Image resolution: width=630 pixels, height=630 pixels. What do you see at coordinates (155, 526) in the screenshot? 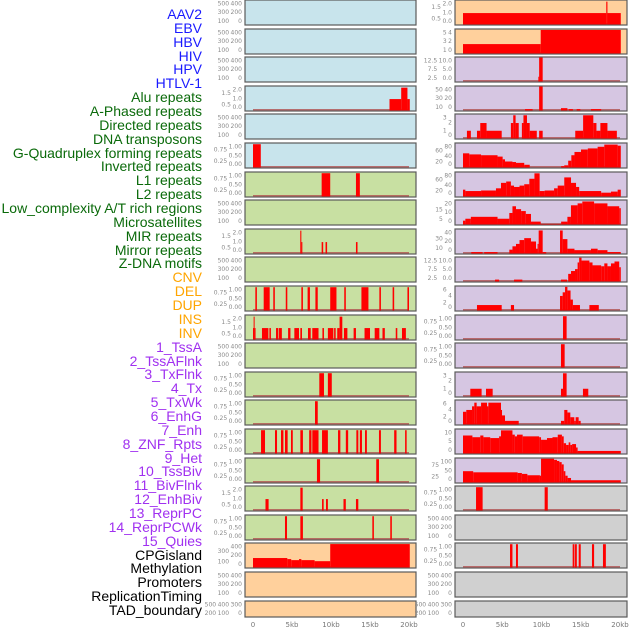
I see `track-label: 14_ReprPCWk` at bounding box center [155, 526].